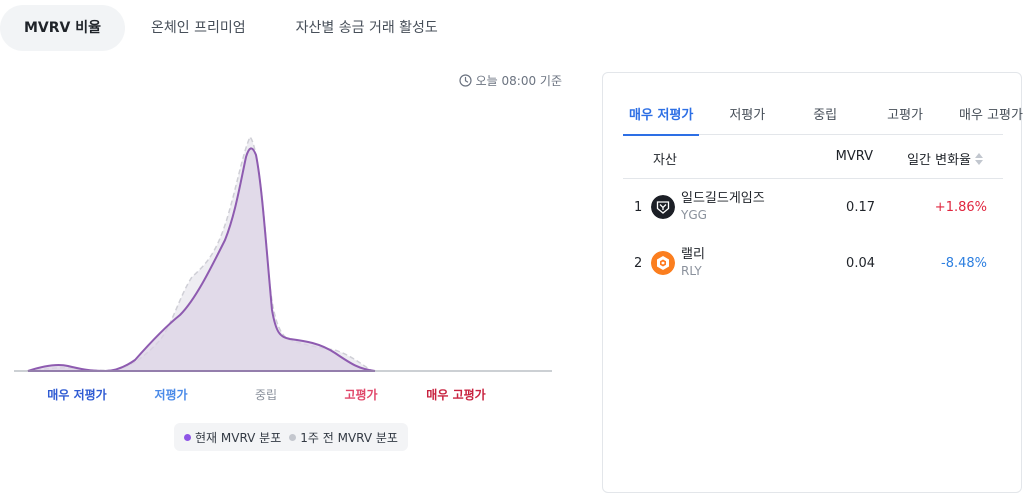  What do you see at coordinates (964, 263) in the screenshot?
I see `row-daily-change: -8.48%` at bounding box center [964, 263].